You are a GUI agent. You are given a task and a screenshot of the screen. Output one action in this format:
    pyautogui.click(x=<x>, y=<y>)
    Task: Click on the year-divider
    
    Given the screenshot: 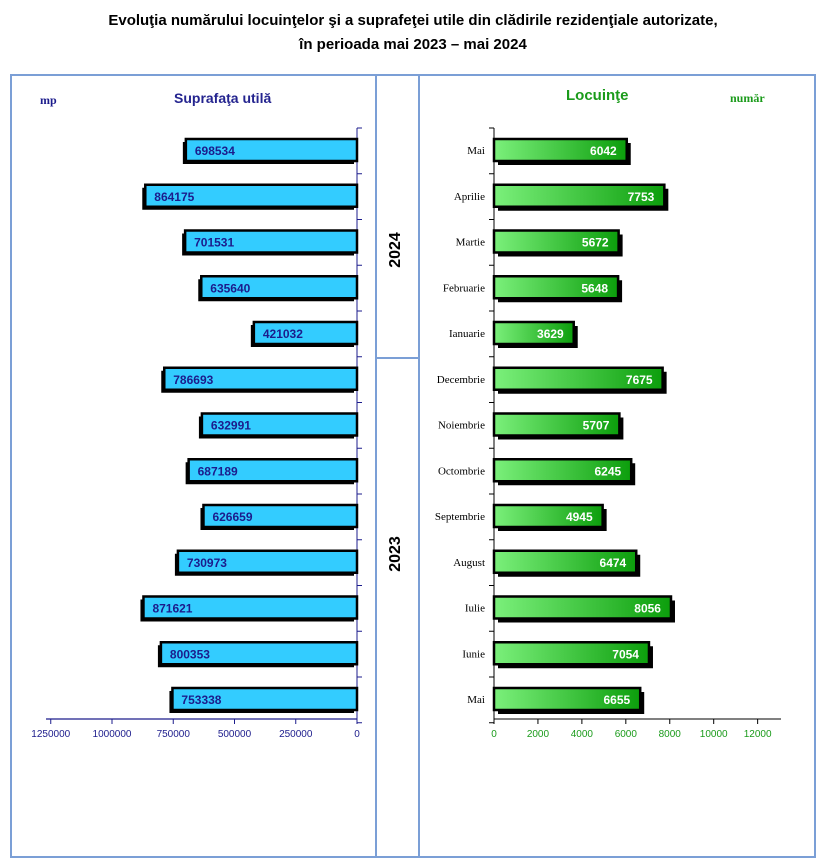 What is the action you would take?
    pyautogui.click(x=397, y=358)
    